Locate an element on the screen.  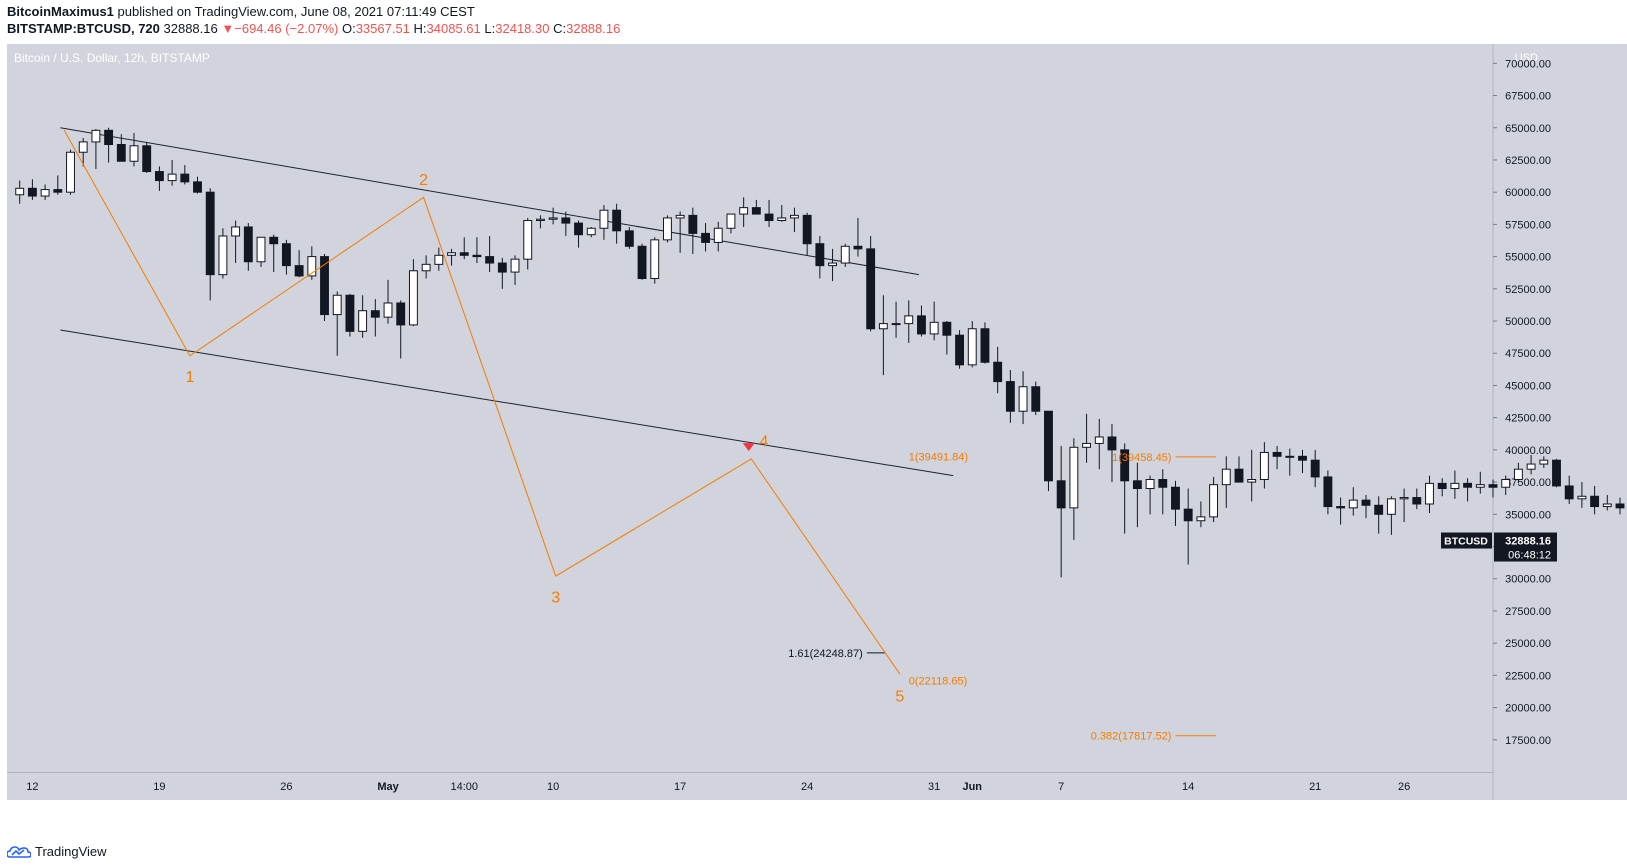
price-tick-label: 52500.00 is located at coordinates (1528, 290).